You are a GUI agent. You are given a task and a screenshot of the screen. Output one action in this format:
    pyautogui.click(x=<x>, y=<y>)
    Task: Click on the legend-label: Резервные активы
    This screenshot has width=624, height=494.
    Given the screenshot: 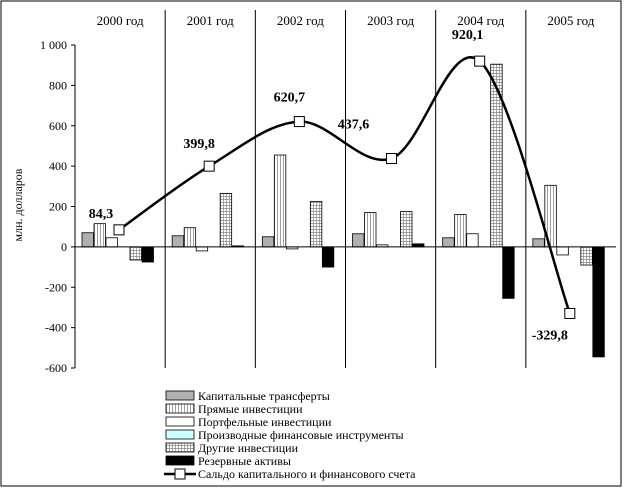 What is the action you would take?
    pyautogui.click(x=244, y=461)
    